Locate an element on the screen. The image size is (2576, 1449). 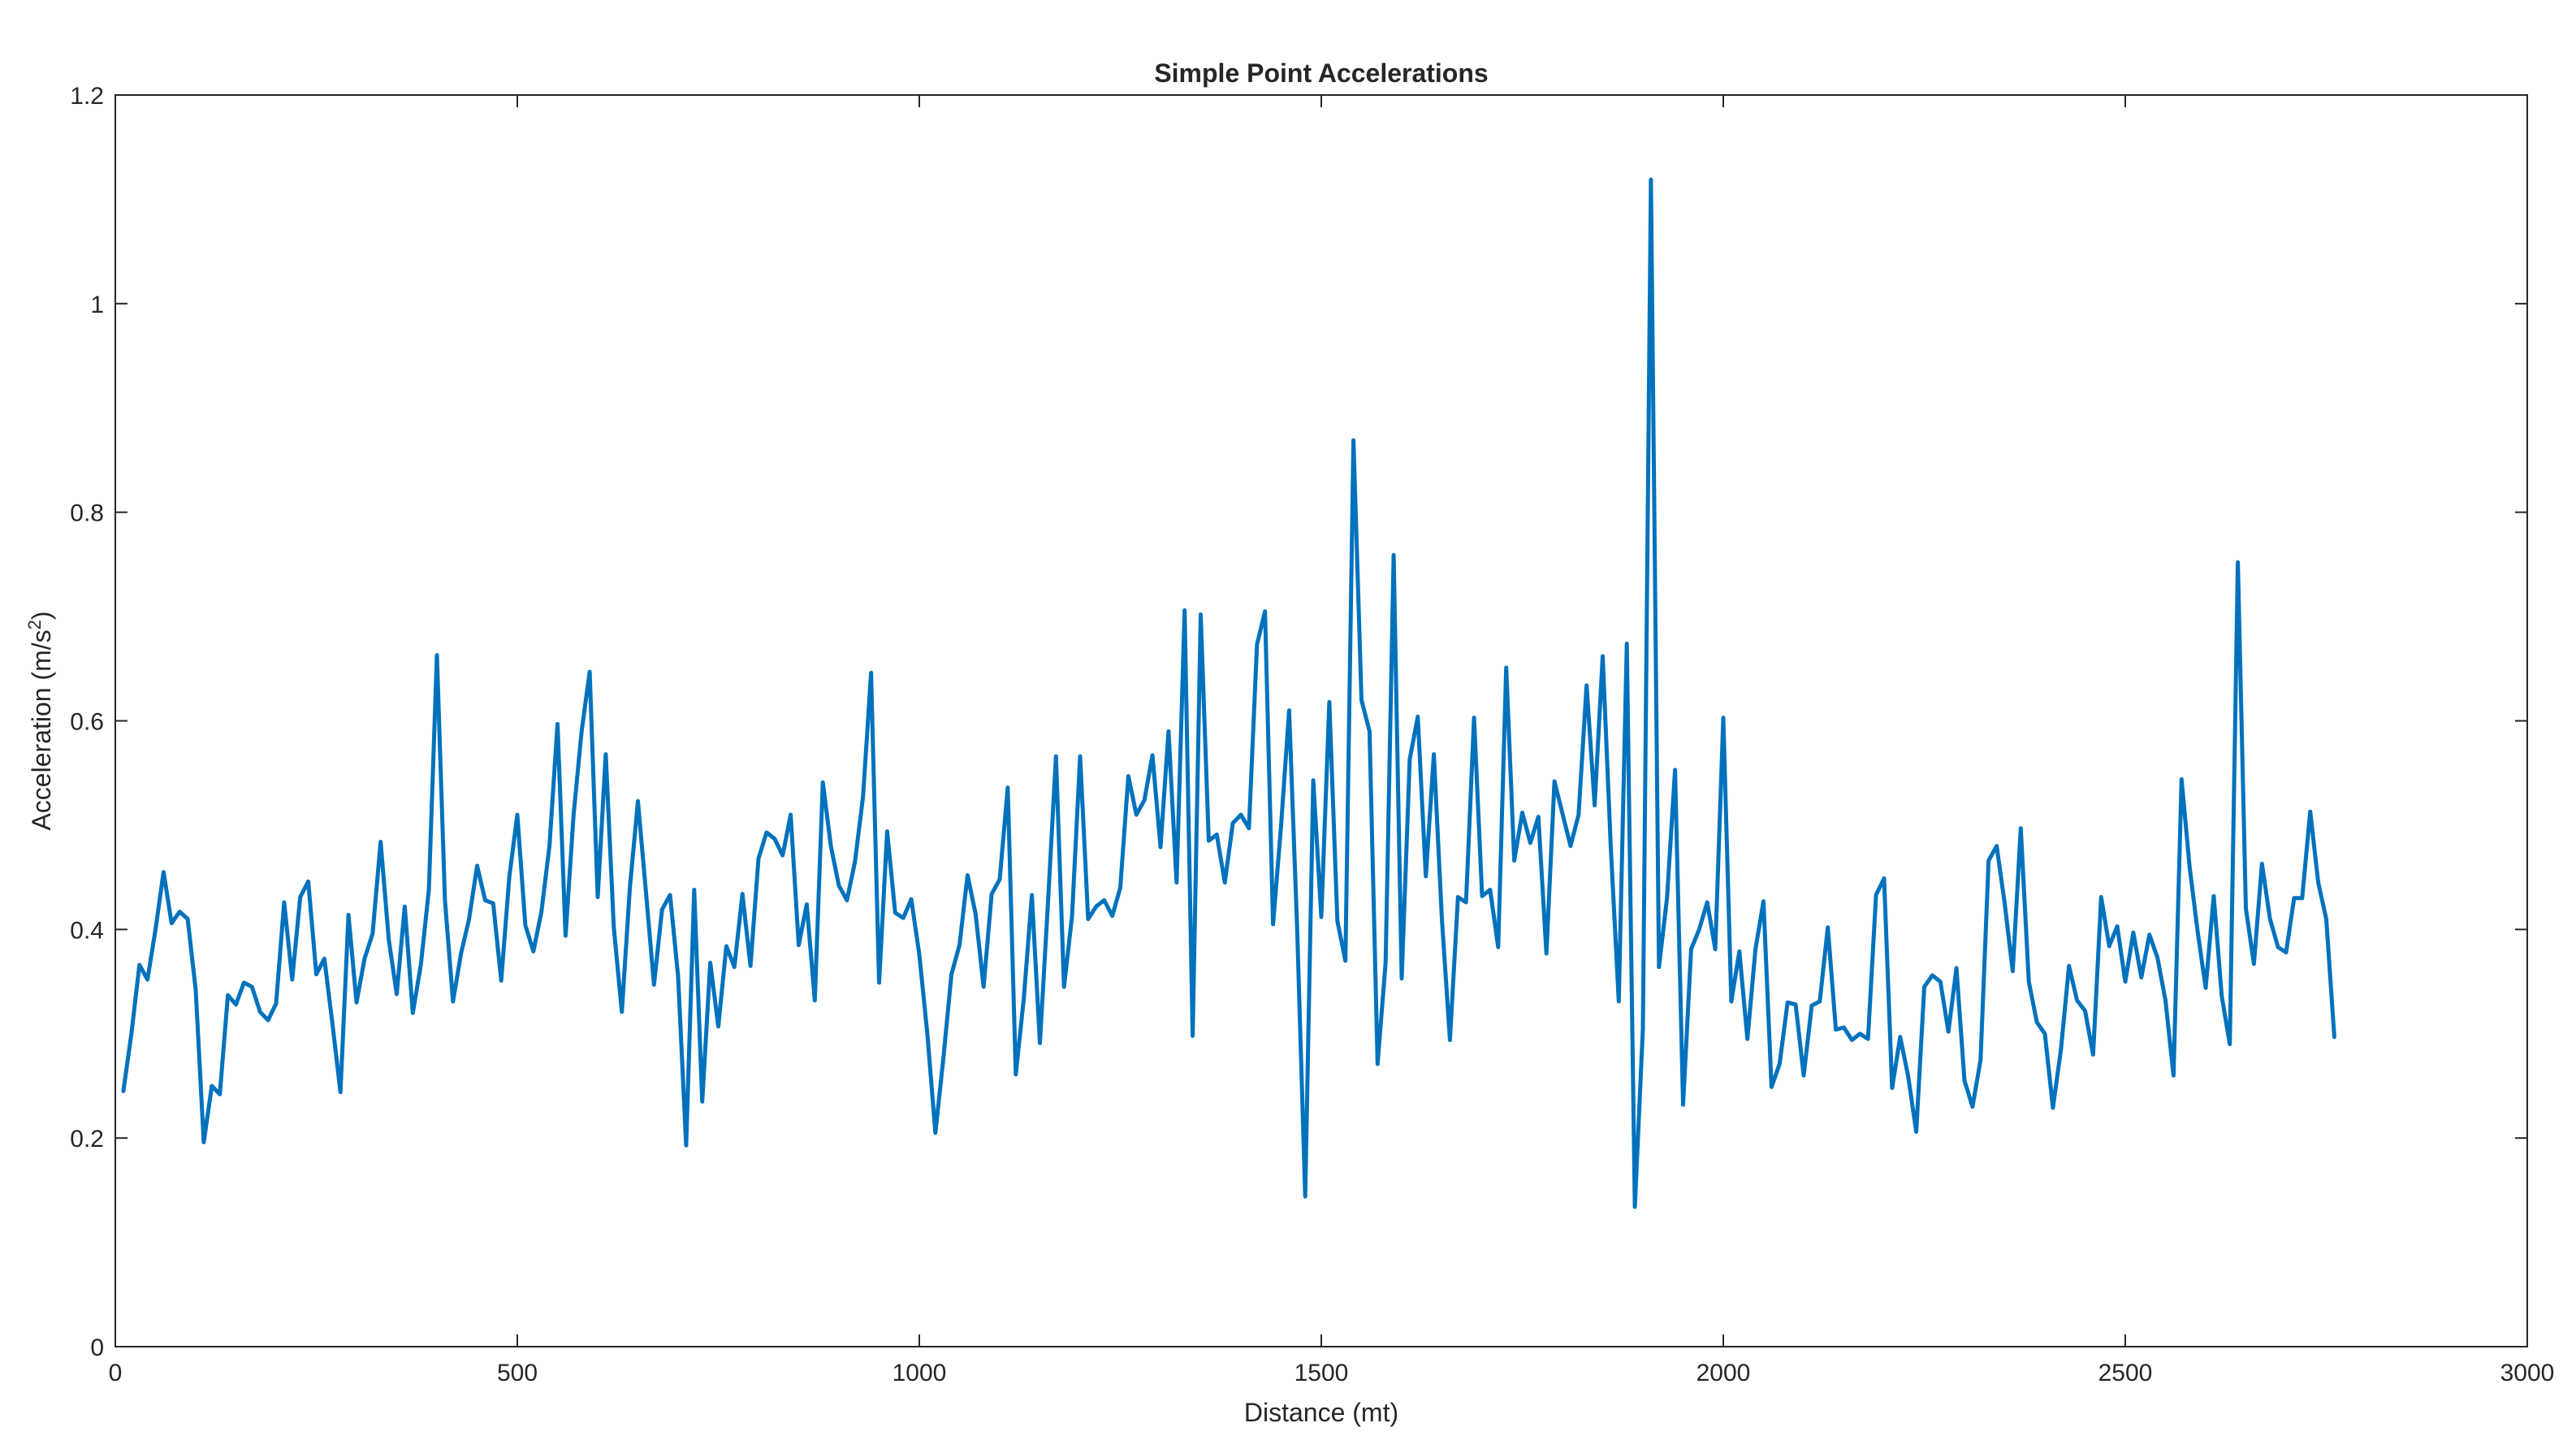
x-tick-label: 2000 is located at coordinates (1724, 1373).